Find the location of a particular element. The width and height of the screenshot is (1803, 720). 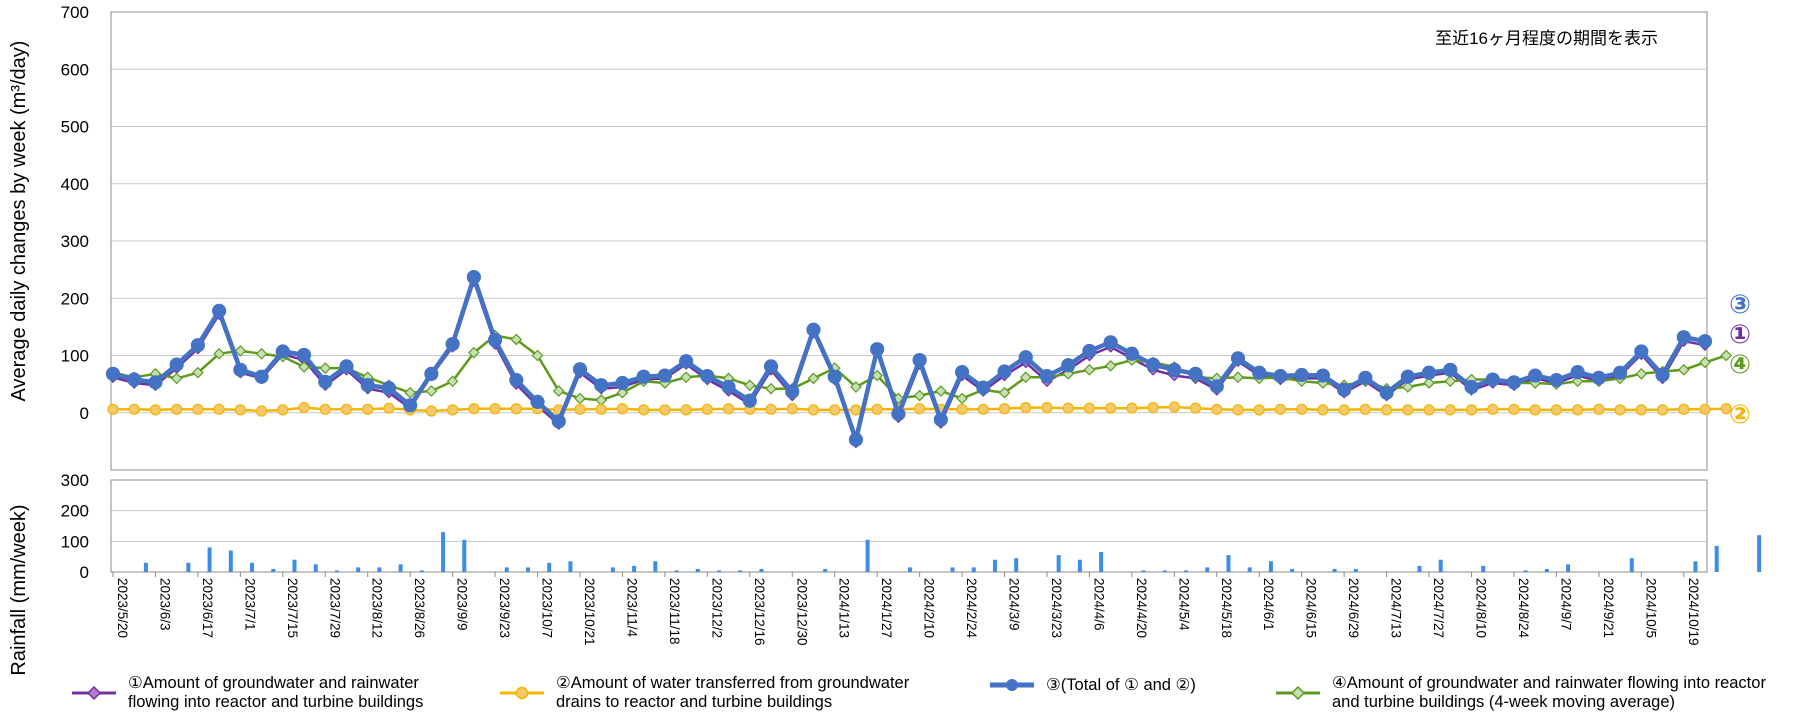

upper-tick-label: 500 is located at coordinates (75, 127).